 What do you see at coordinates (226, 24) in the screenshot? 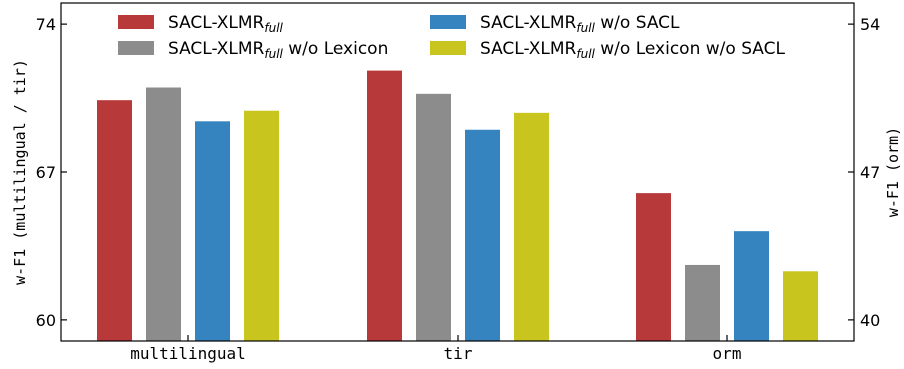
I see `legend-label-1: SACL-XLMRfull` at bounding box center [226, 24].